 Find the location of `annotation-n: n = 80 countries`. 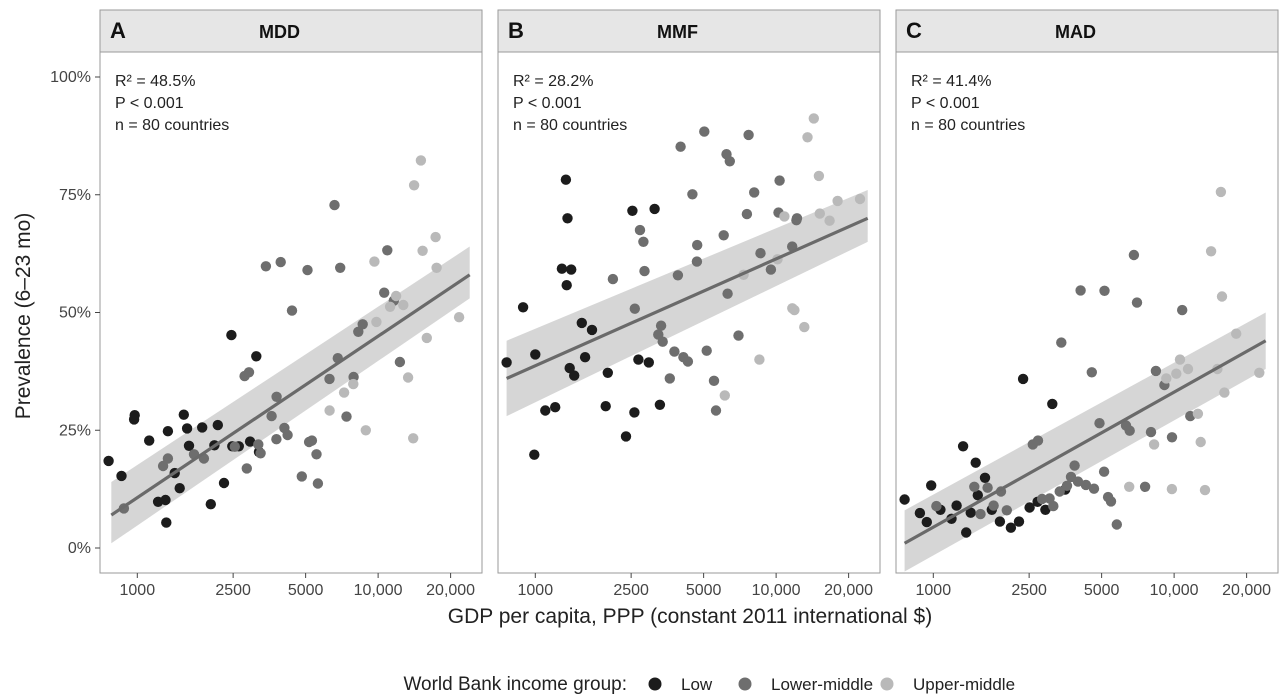

annotation-n: n = 80 countries is located at coordinates (570, 125).